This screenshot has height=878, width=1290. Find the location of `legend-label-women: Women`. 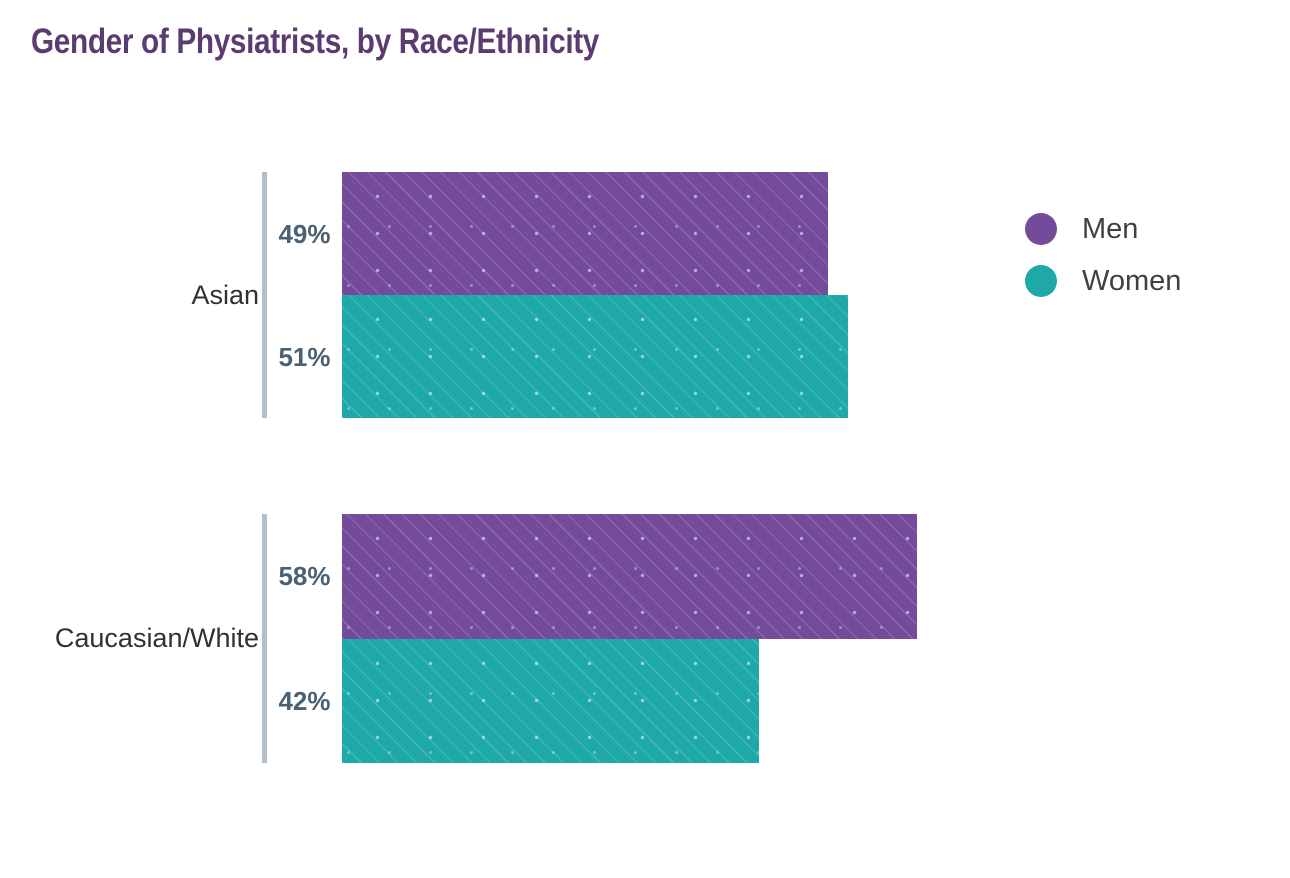

legend-label-women: Women is located at coordinates (1132, 280).